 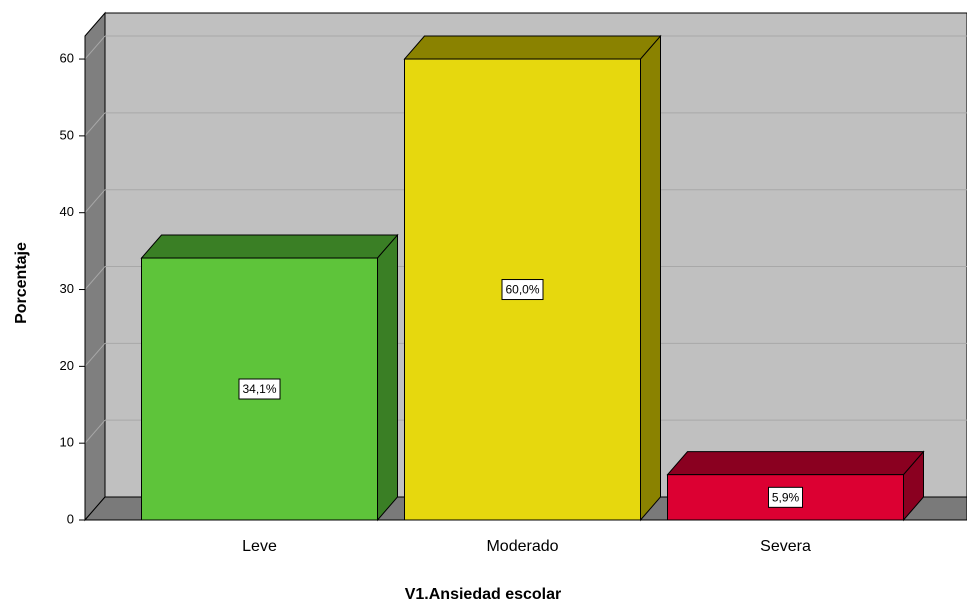 I want to click on y-tick-label: 30, so click(x=67, y=288).